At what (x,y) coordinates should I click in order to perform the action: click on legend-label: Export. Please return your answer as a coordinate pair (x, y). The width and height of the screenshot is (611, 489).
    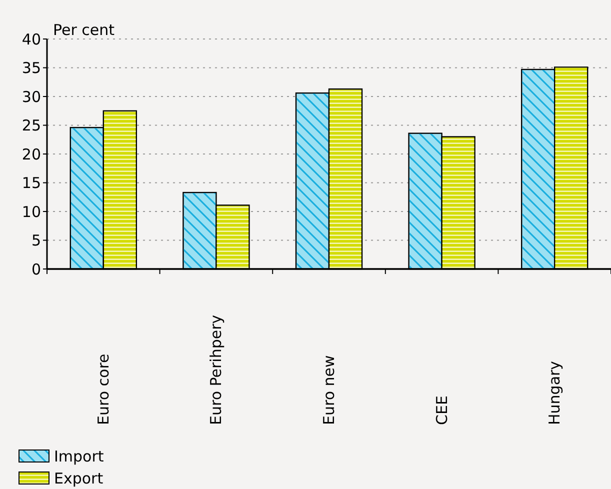
    Looking at the image, I should click on (79, 478).